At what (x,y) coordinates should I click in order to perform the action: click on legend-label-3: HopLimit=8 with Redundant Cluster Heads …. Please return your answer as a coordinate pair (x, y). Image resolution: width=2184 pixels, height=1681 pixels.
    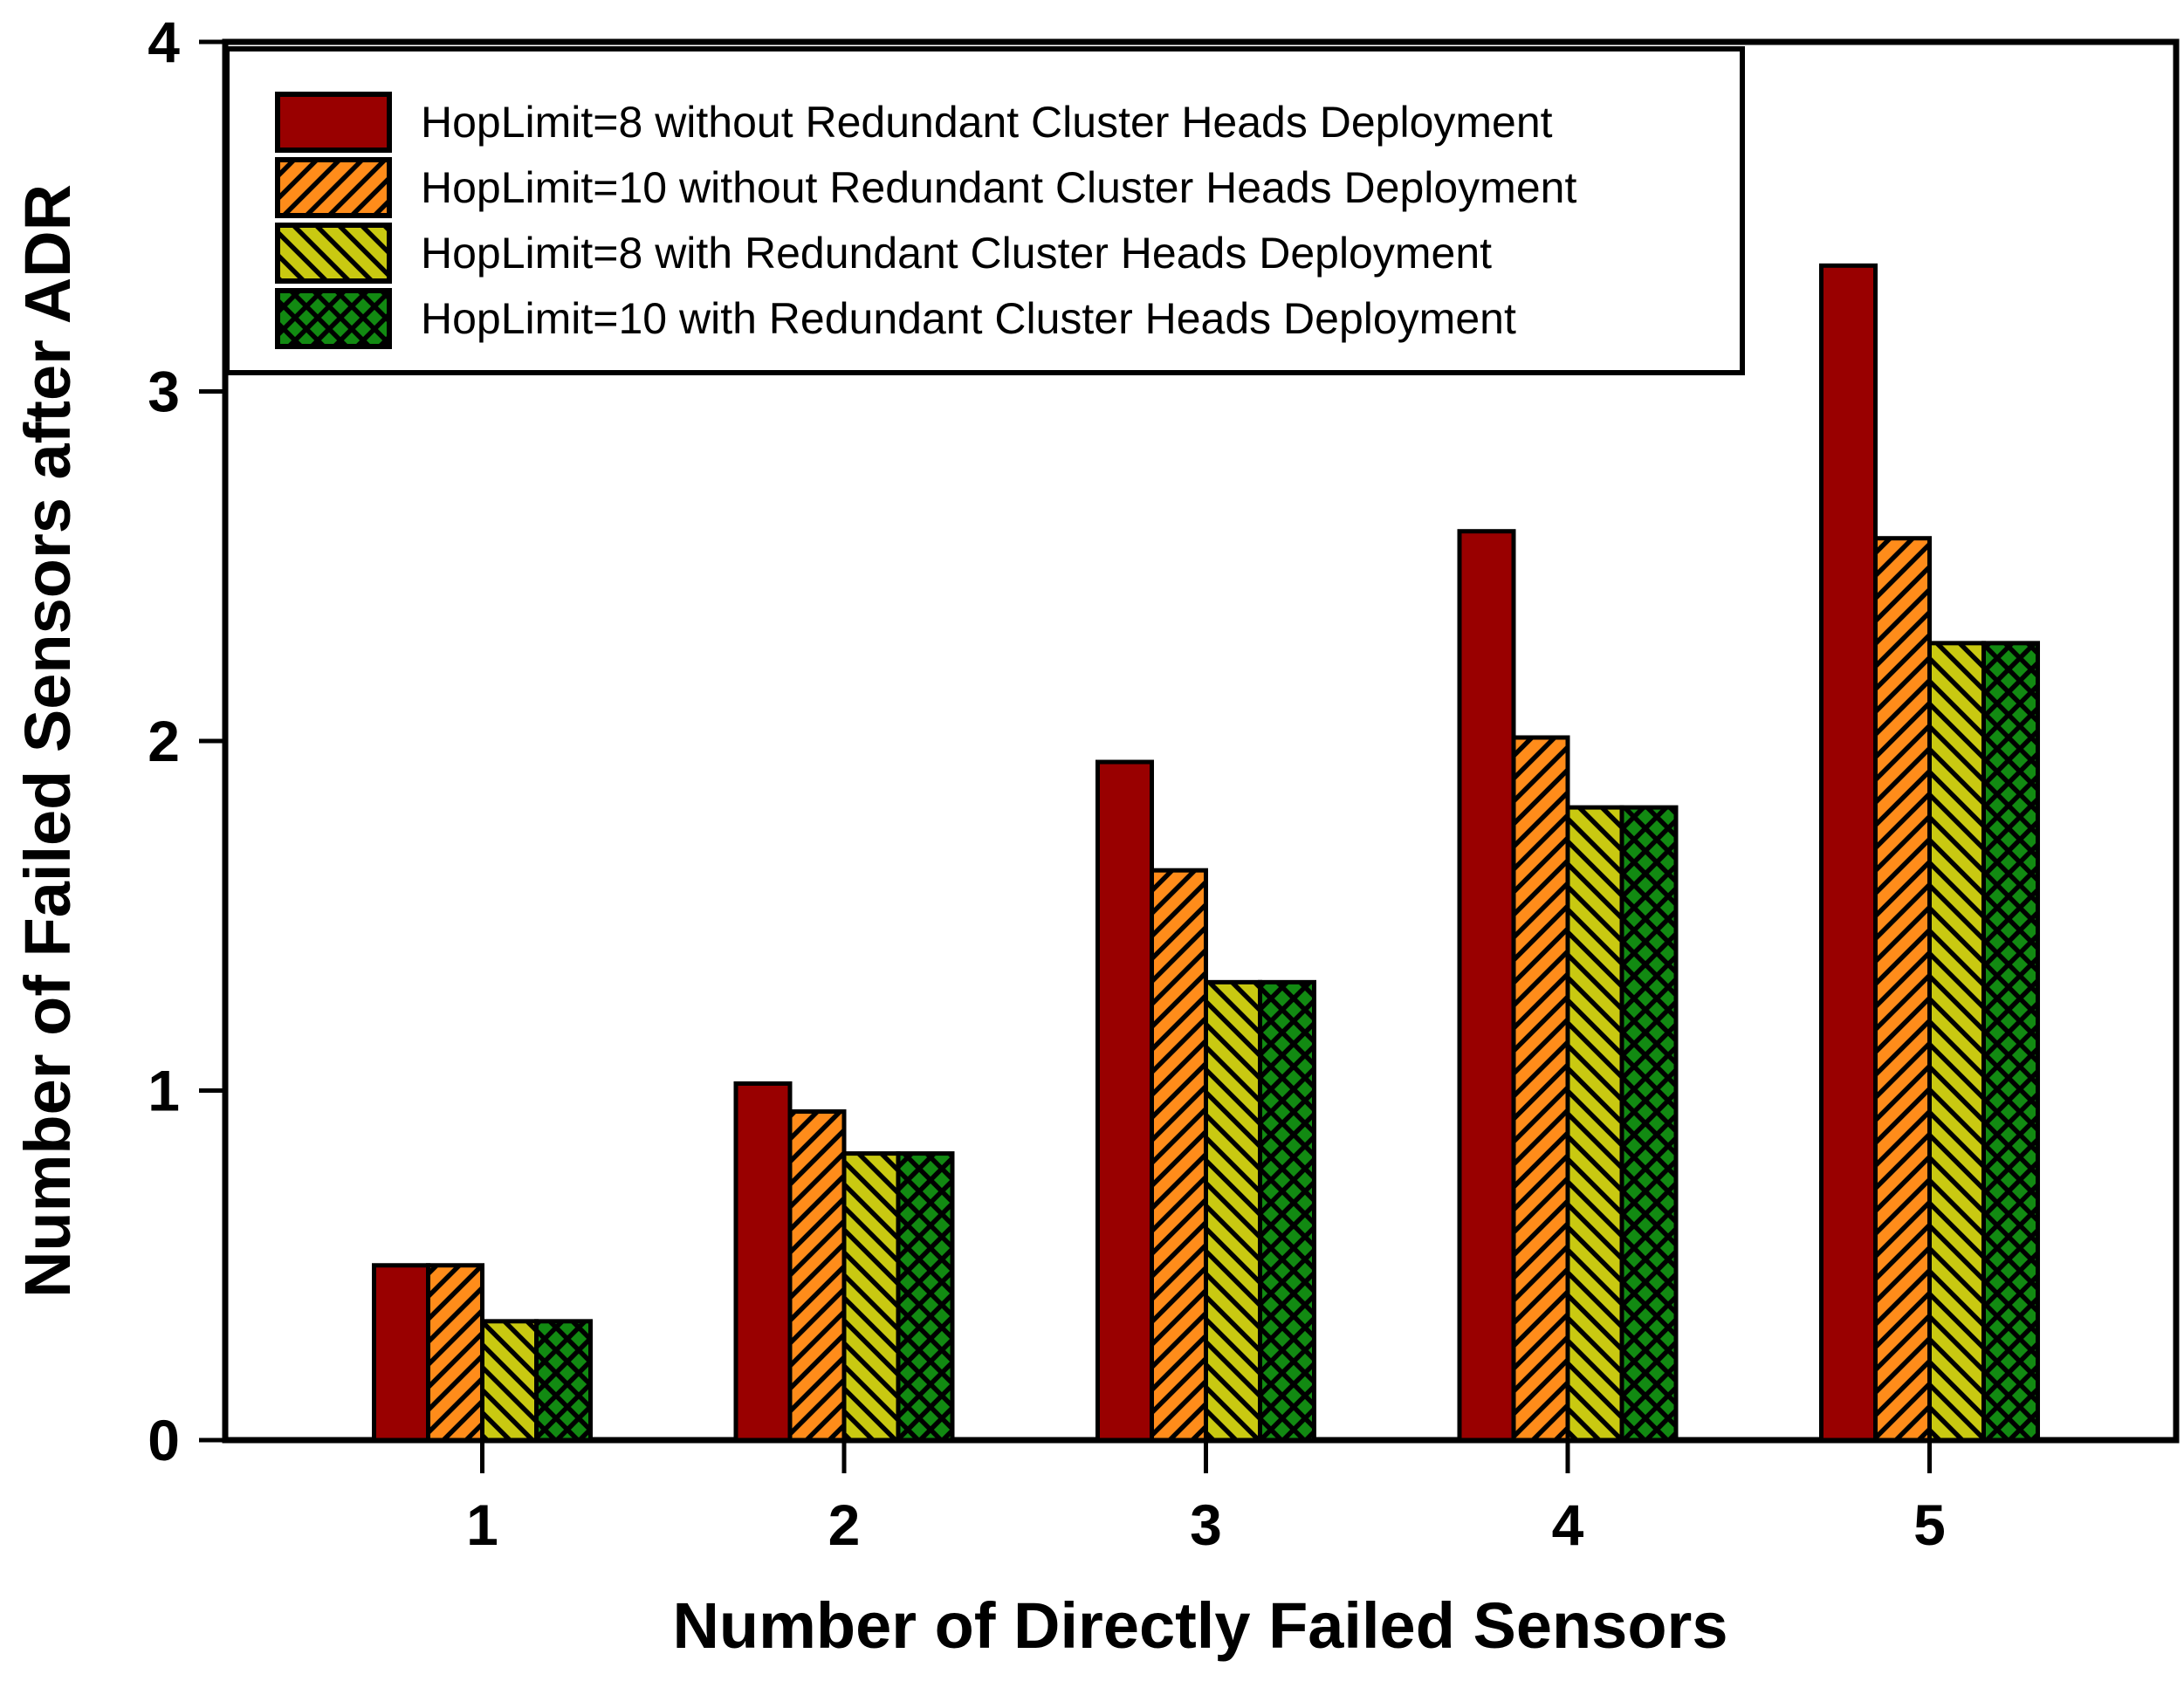
    Looking at the image, I should click on (956, 253).